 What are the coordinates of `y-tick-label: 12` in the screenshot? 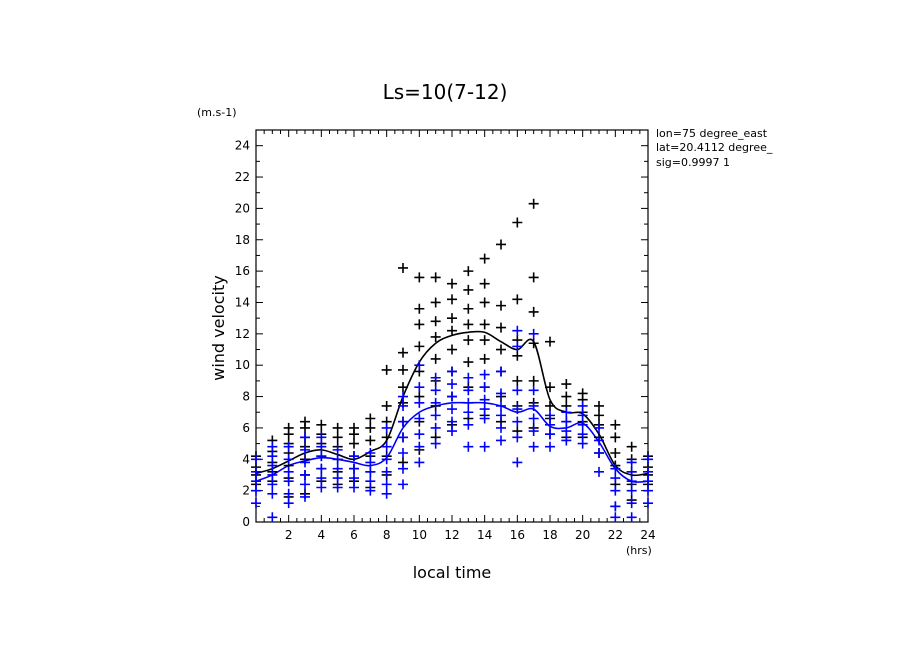 It's located at (242, 334).